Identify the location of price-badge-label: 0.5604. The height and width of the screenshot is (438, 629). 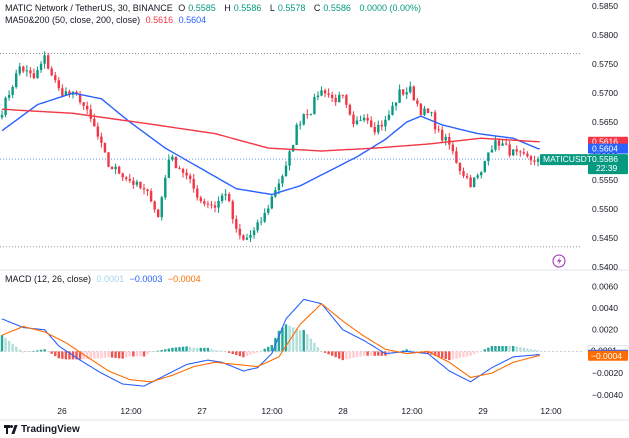
(605, 149).